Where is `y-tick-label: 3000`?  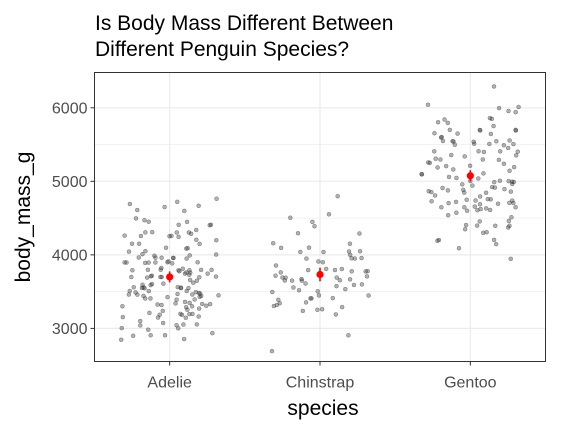 y-tick-label: 3000 is located at coordinates (70, 329).